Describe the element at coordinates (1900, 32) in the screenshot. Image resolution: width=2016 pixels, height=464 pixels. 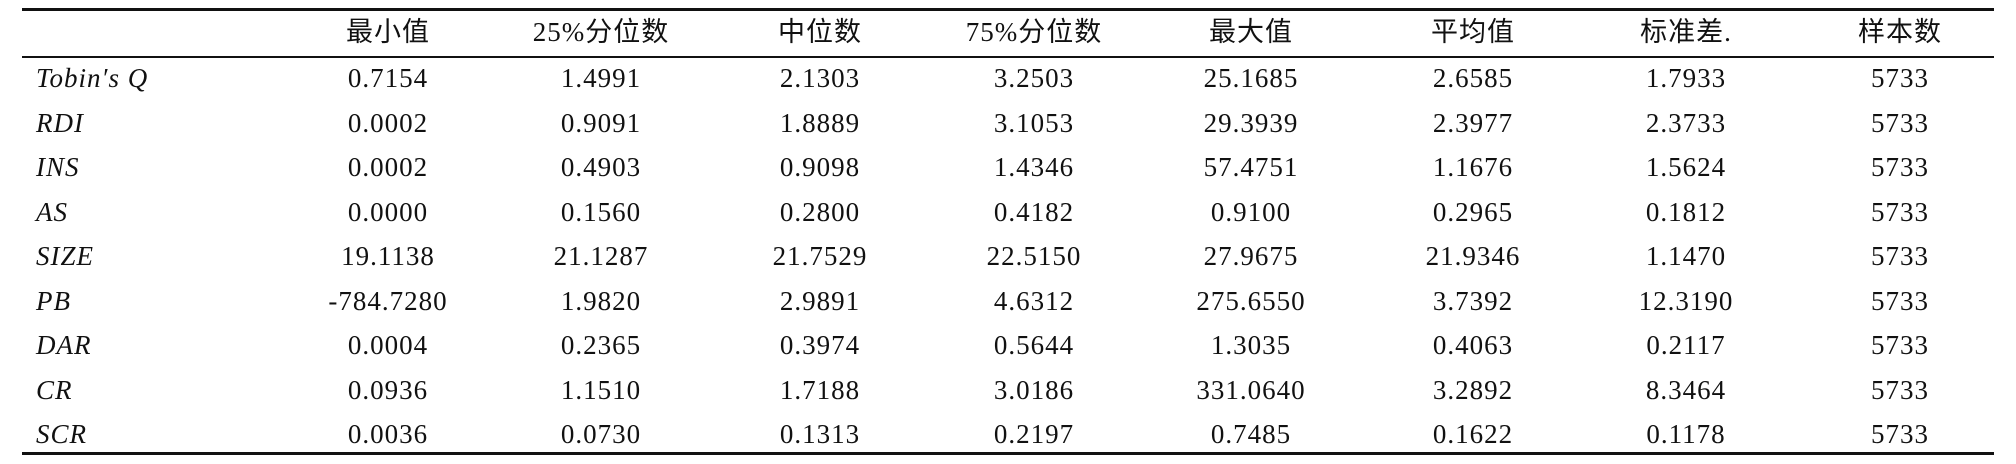
I see `header-cell: 样本数` at that location.